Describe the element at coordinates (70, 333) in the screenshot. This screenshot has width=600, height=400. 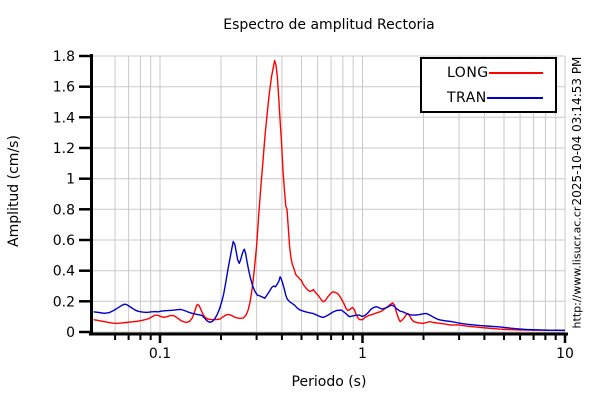
I see `y-tick-label: 0` at that location.